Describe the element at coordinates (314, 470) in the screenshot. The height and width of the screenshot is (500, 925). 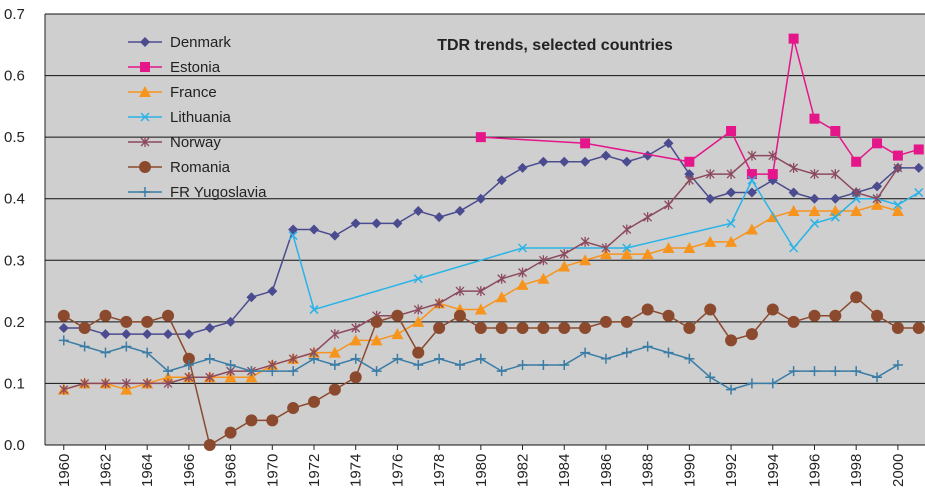
I see `x-tick-label: 1972` at that location.